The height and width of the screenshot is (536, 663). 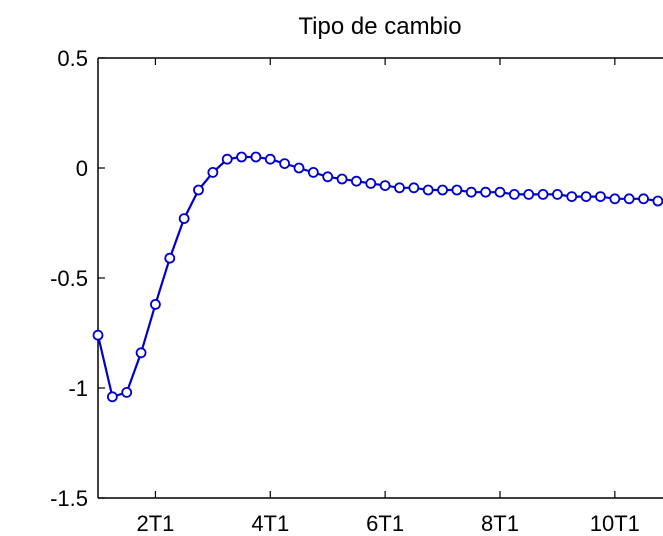 What do you see at coordinates (69, 498) in the screenshot?
I see `y-tick-label: -1.5` at bounding box center [69, 498].